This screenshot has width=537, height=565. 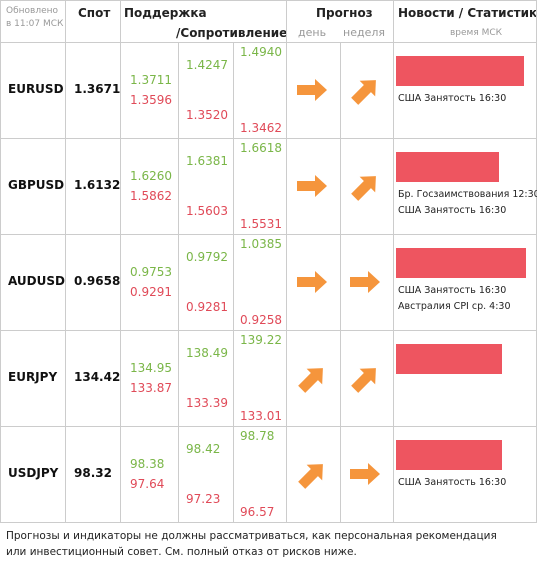 What do you see at coordinates (467, 13) in the screenshot?
I see `news-header: Новости / Статистика` at bounding box center [467, 13].